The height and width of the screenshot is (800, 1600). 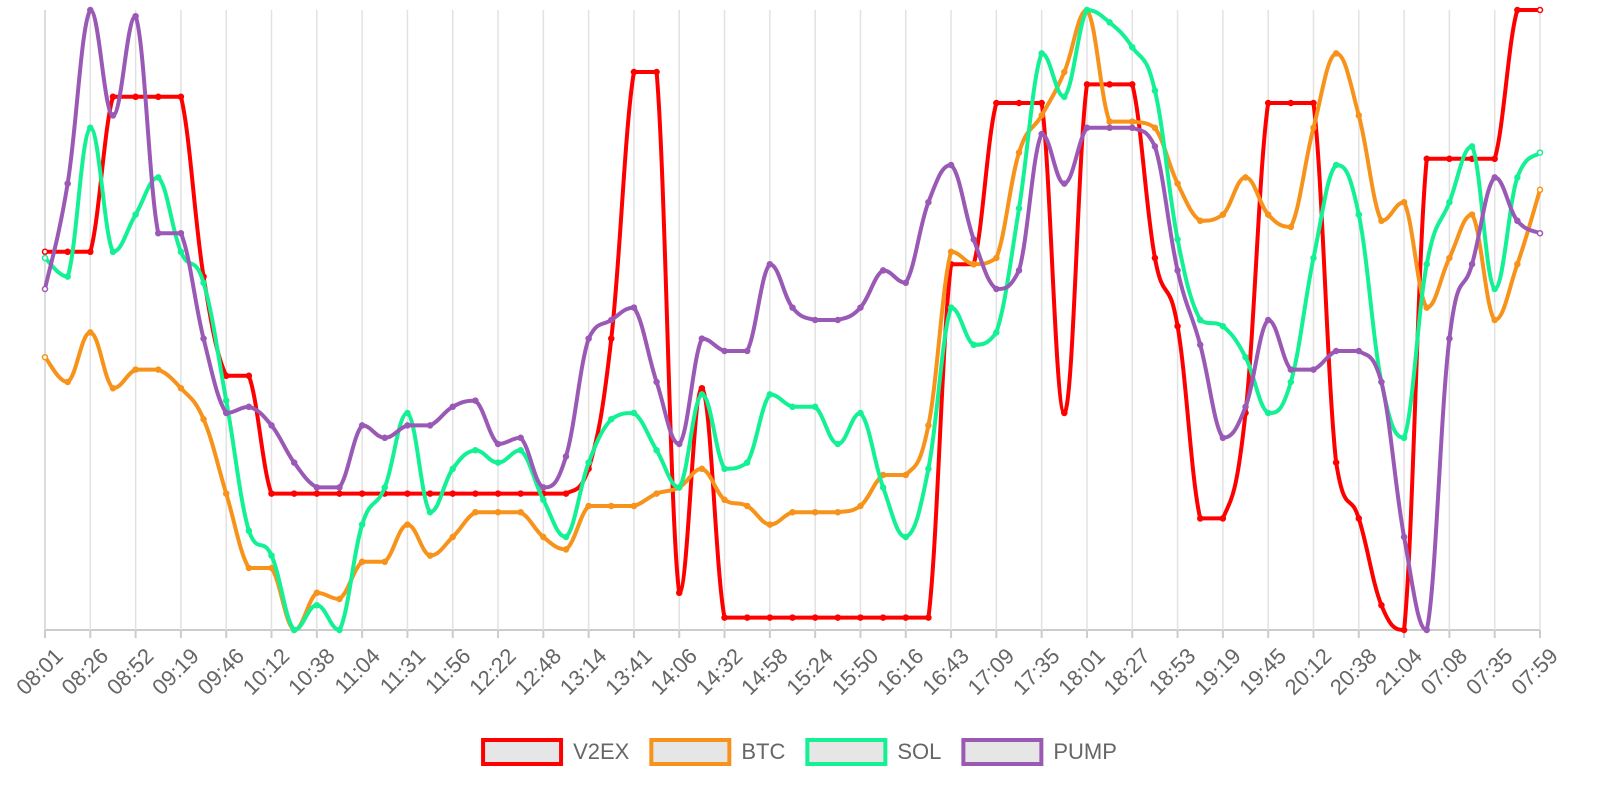 What do you see at coordinates (266, 671) in the screenshot?
I see `x-tick-label: 10:12` at bounding box center [266, 671].